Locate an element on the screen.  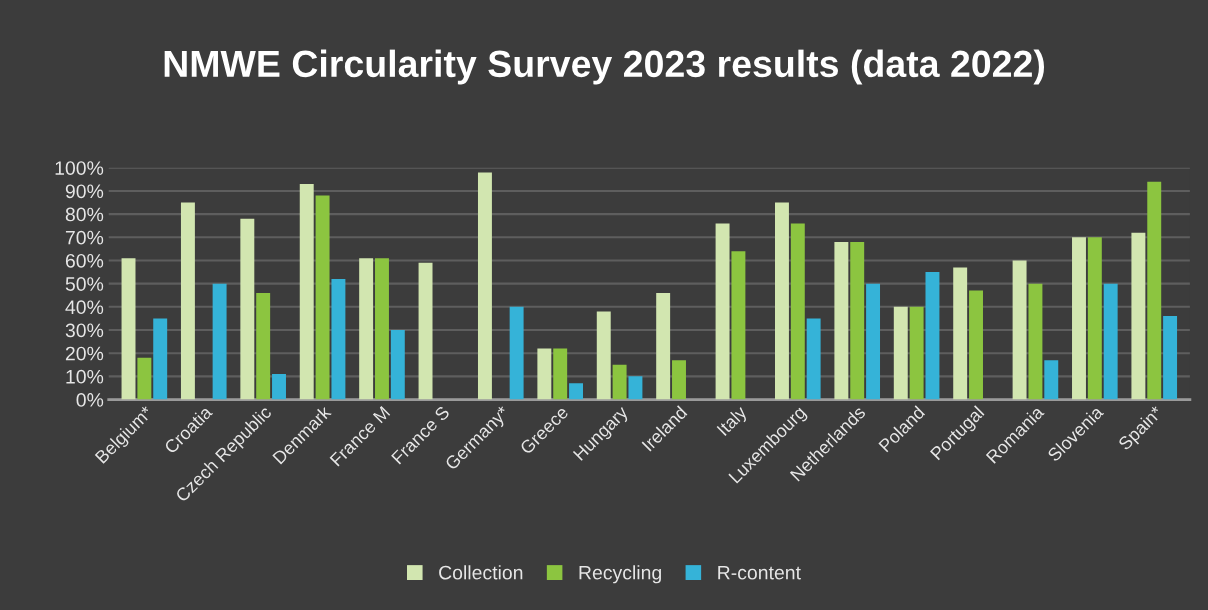
y-tick-label: 100% is located at coordinates (79, 168).